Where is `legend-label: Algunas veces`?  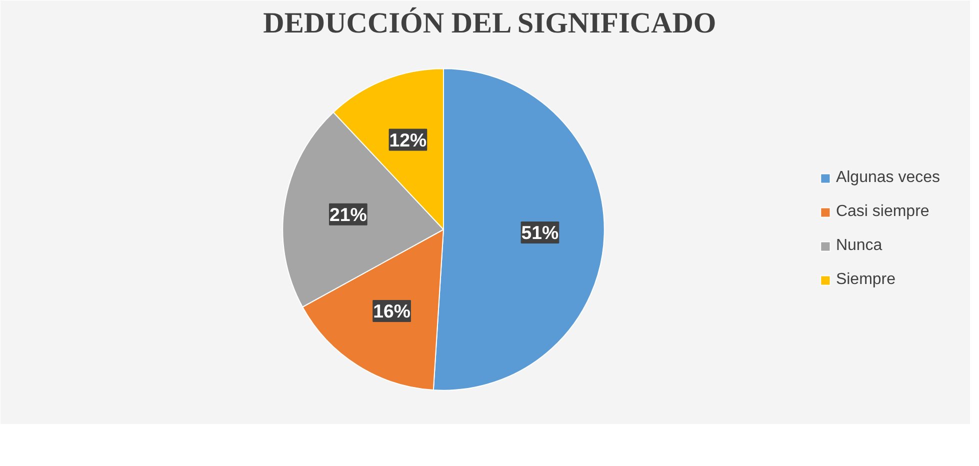 legend-label: Algunas veces is located at coordinates (888, 178).